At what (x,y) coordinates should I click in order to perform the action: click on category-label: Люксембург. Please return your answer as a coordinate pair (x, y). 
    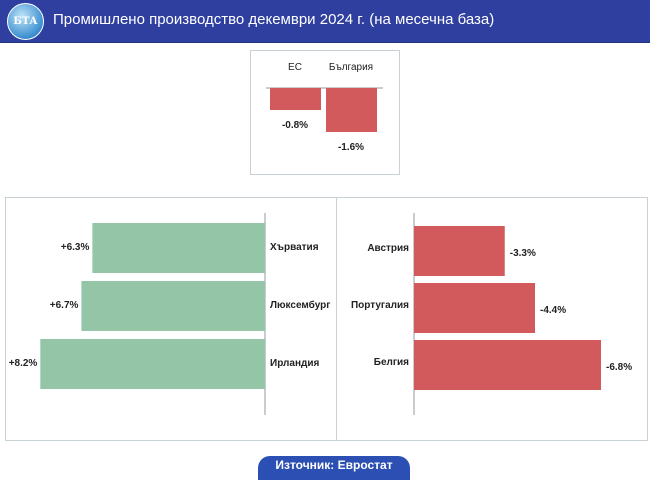
    Looking at the image, I should click on (300, 305).